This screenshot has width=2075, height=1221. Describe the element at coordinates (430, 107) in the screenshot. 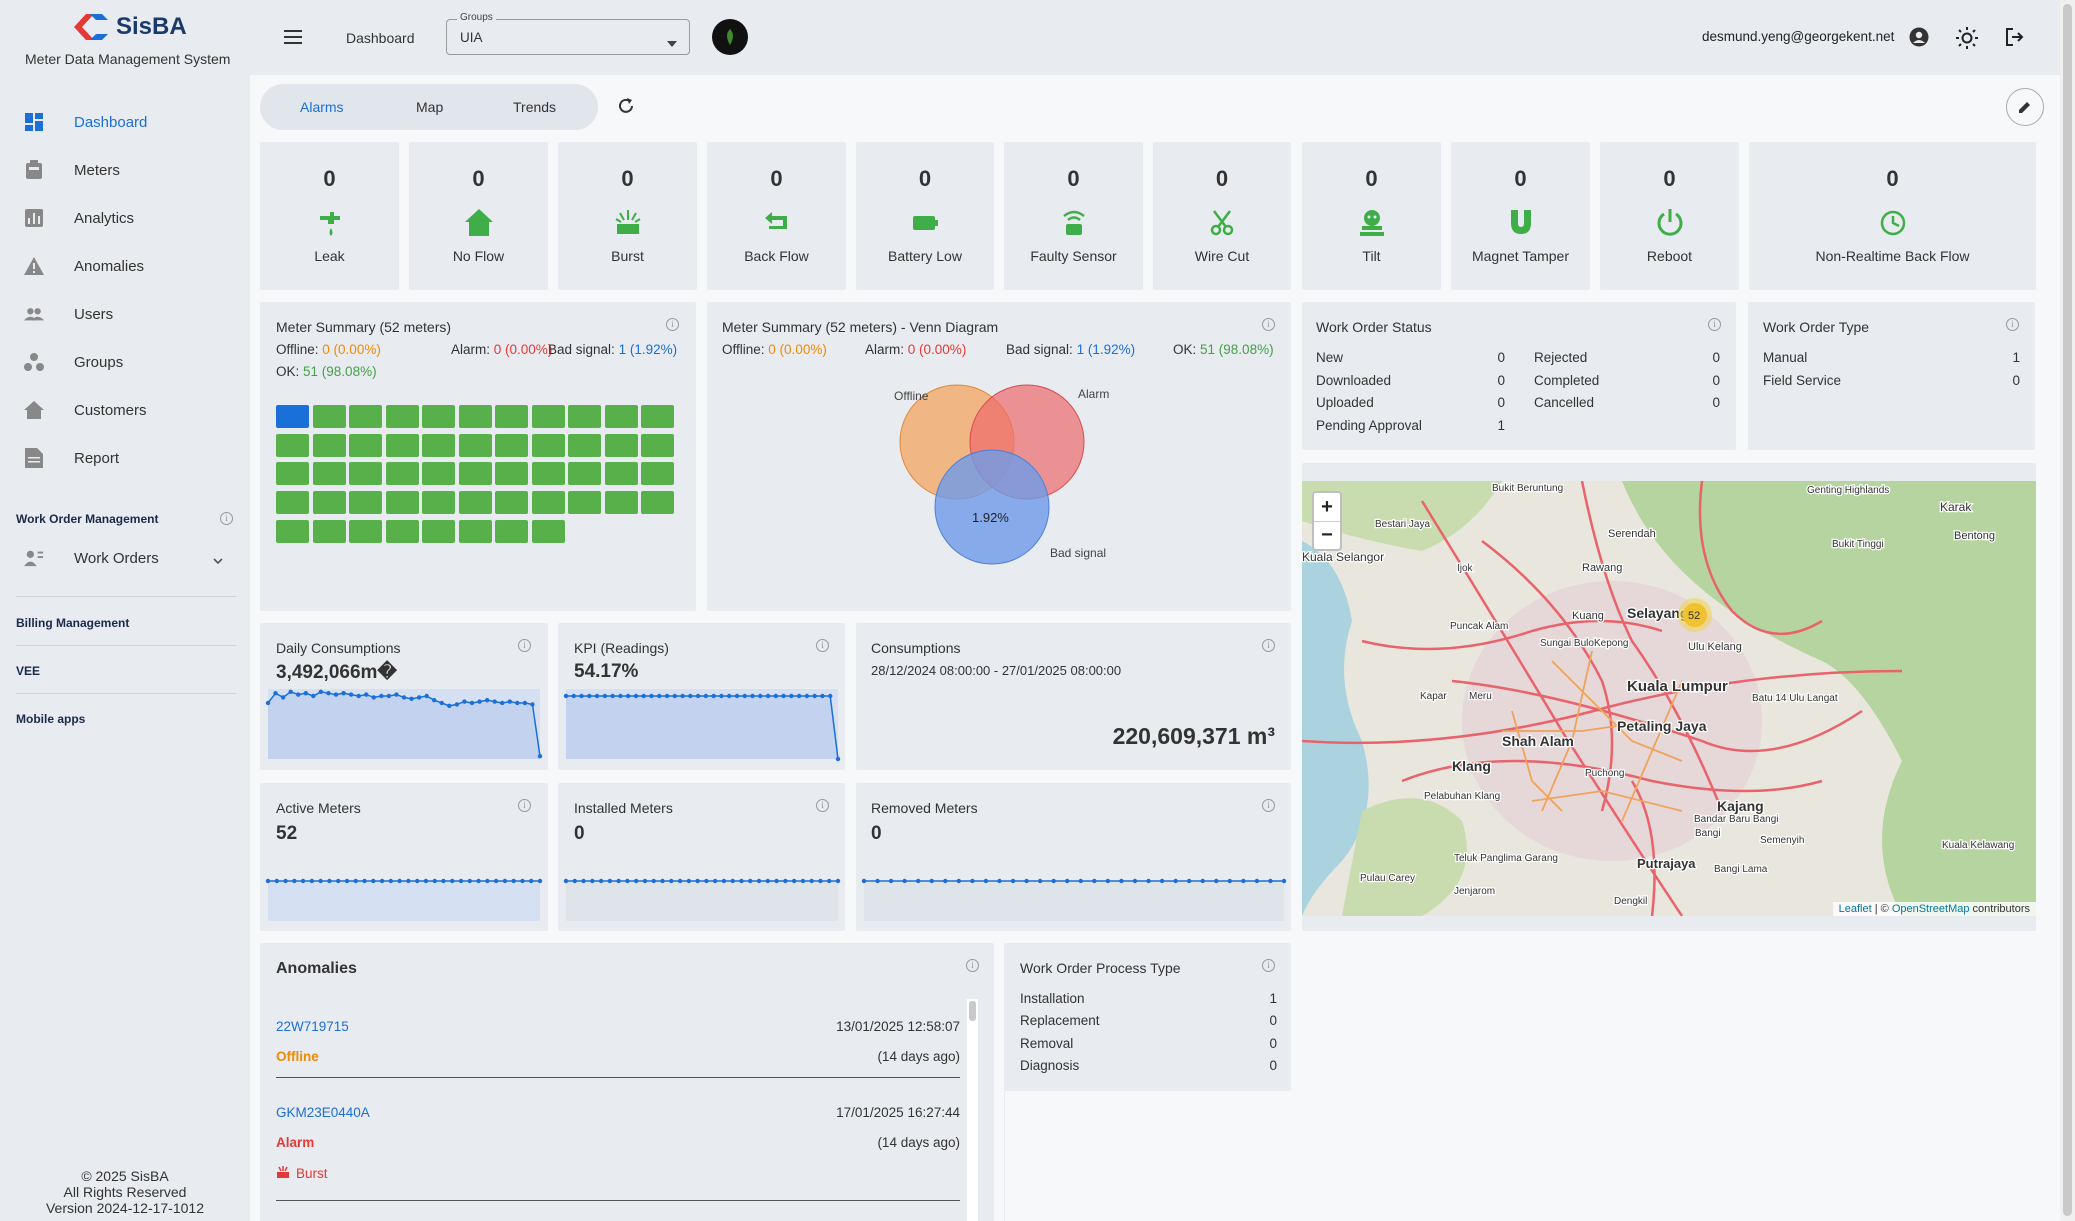

I see `tab-map: Map` at that location.